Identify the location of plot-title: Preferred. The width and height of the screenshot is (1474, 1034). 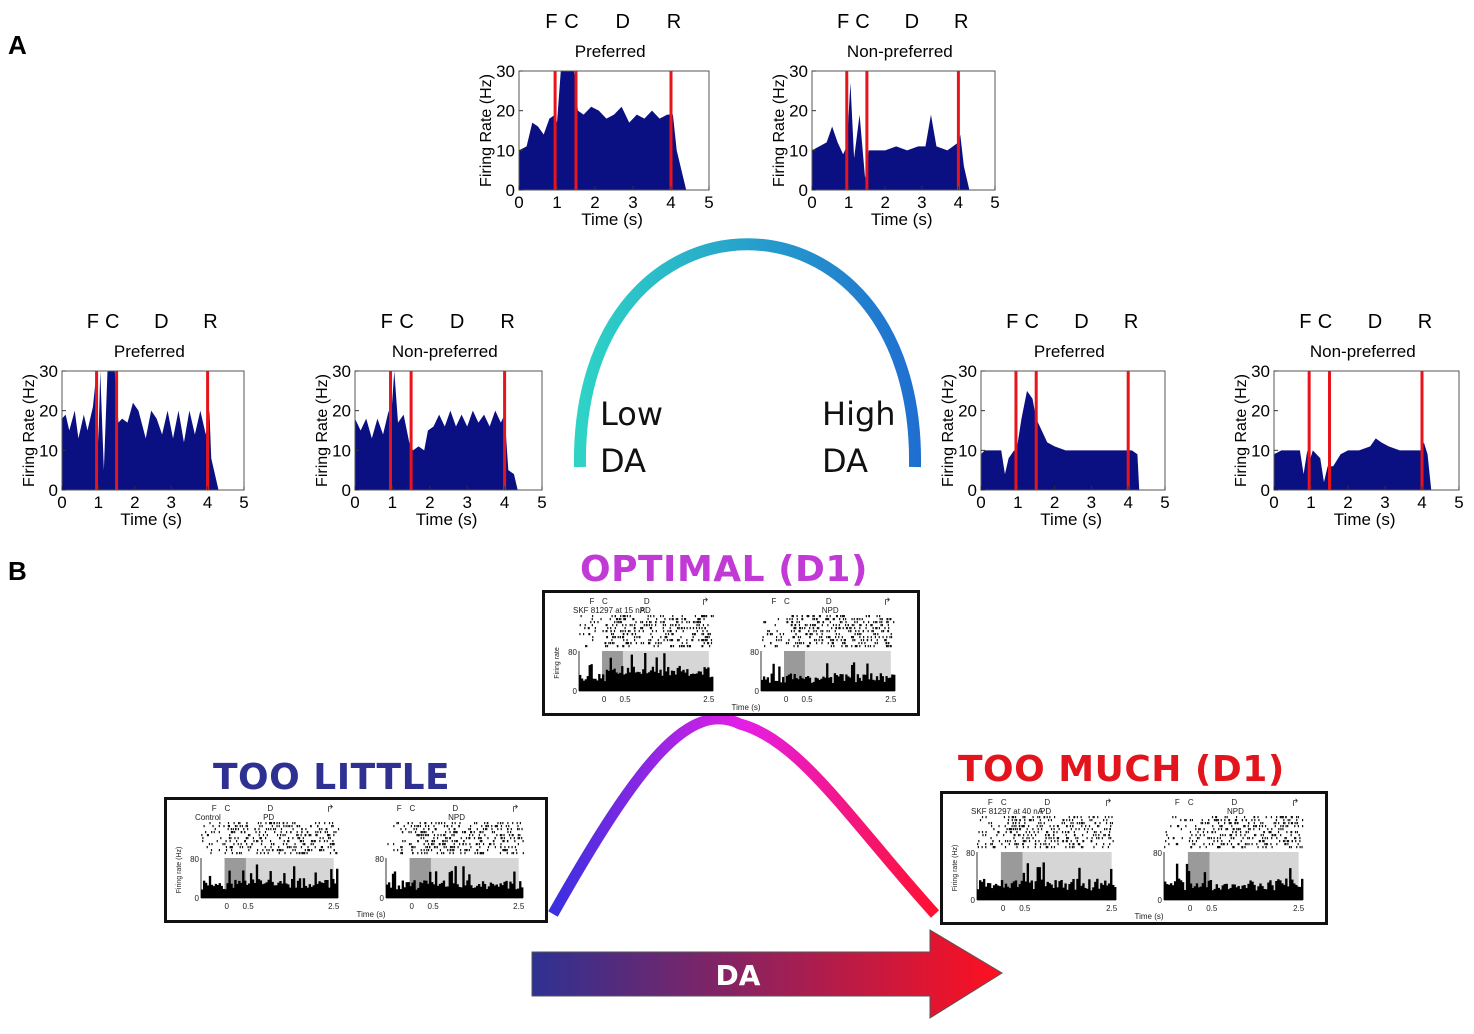
(149, 351).